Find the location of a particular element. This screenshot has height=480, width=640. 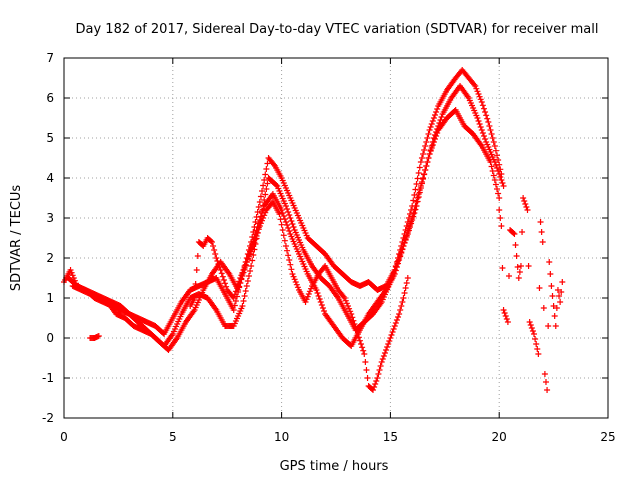

series-track-e is located at coordinates (531, 294).